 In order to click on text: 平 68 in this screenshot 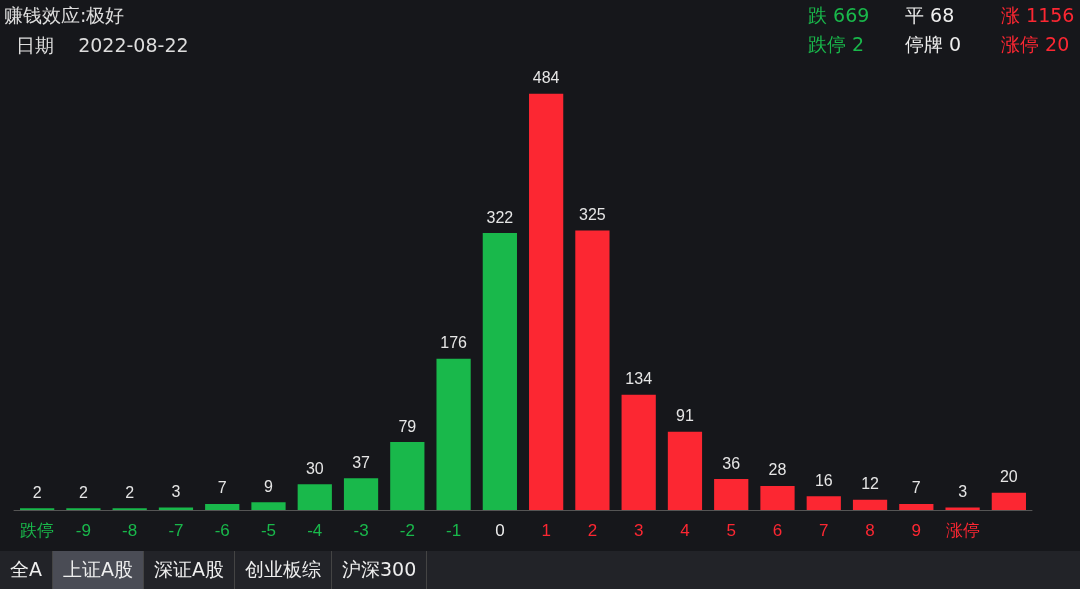, I will do `click(930, 15)`.